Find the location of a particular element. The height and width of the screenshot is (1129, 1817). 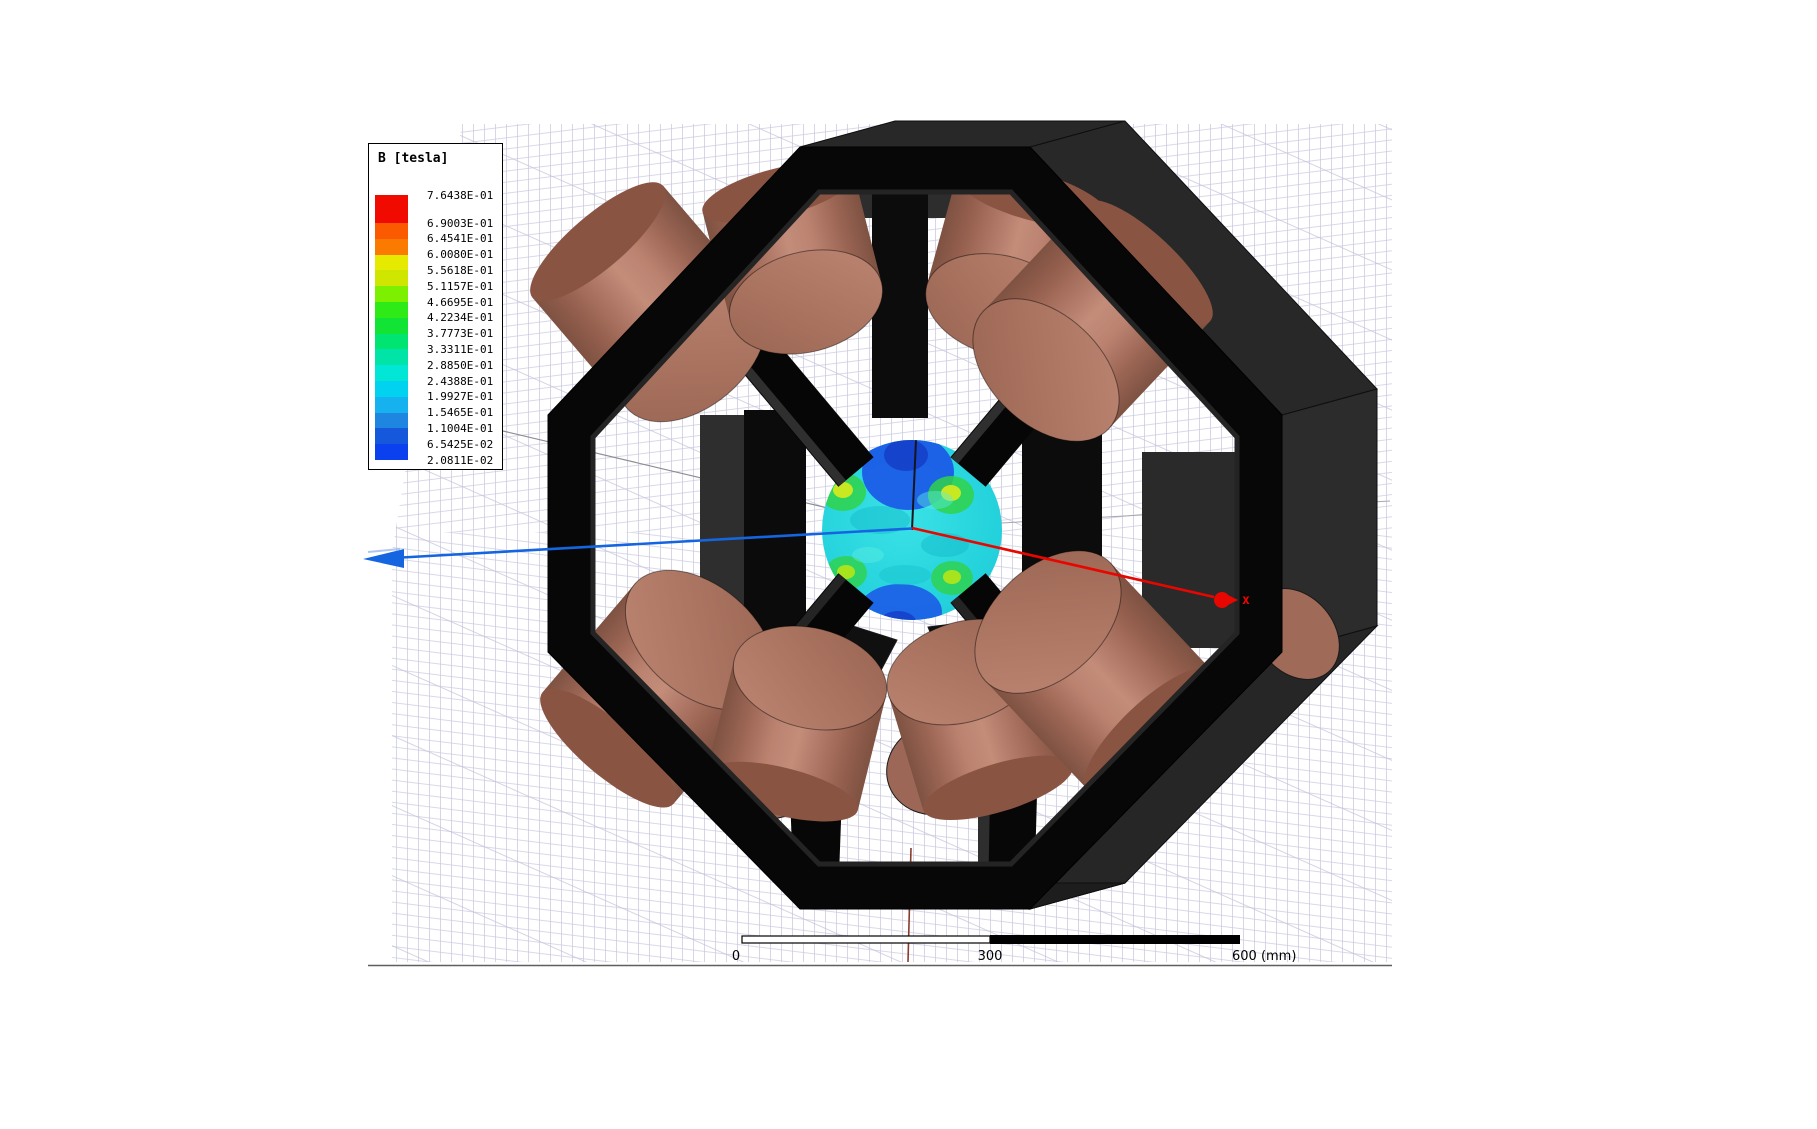

scale-ruler-white-segment is located at coordinates (866, 939).